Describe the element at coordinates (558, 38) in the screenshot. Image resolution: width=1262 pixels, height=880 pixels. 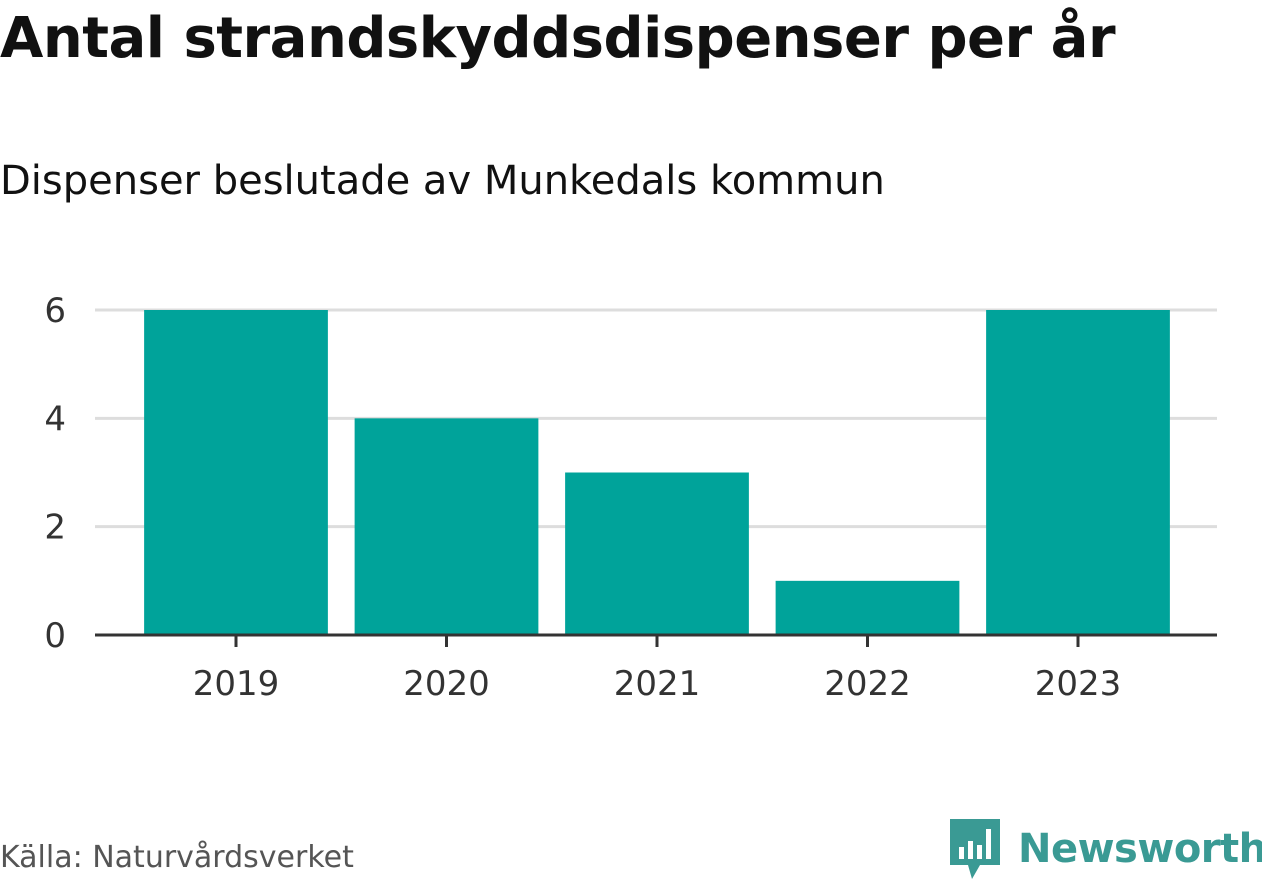
I see `chart-title: Antal strandskyddsdispenser per år` at that location.